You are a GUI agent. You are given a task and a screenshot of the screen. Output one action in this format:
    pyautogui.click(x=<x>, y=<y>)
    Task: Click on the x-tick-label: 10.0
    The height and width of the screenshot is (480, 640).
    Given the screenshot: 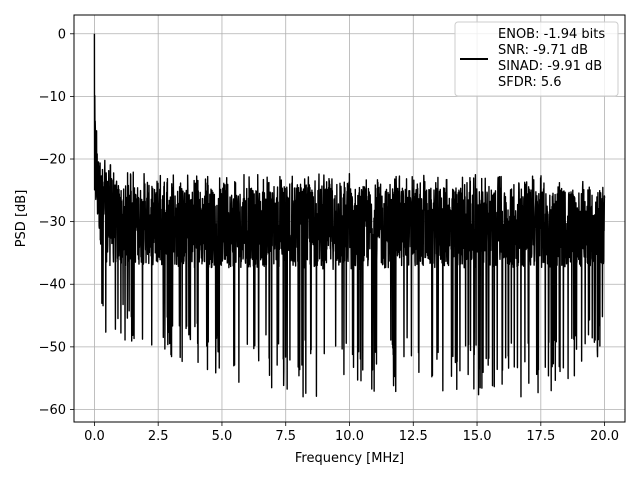 What is the action you would take?
    pyautogui.click(x=349, y=436)
    